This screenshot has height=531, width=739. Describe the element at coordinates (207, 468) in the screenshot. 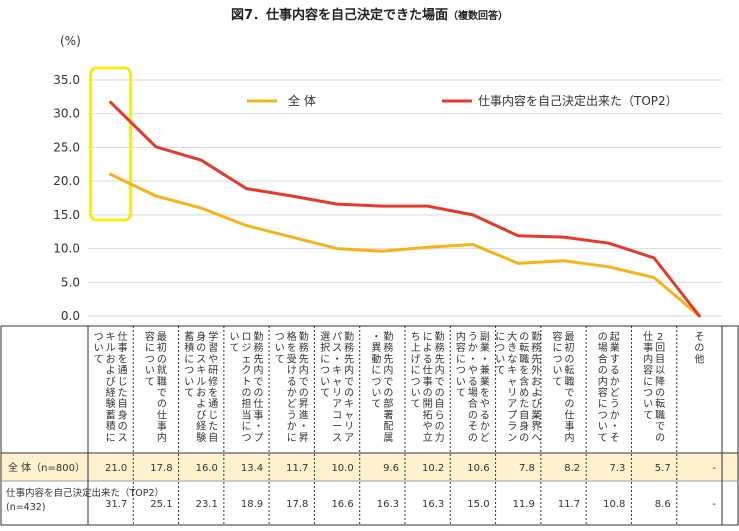

I see `table-value: 16.0` at that location.